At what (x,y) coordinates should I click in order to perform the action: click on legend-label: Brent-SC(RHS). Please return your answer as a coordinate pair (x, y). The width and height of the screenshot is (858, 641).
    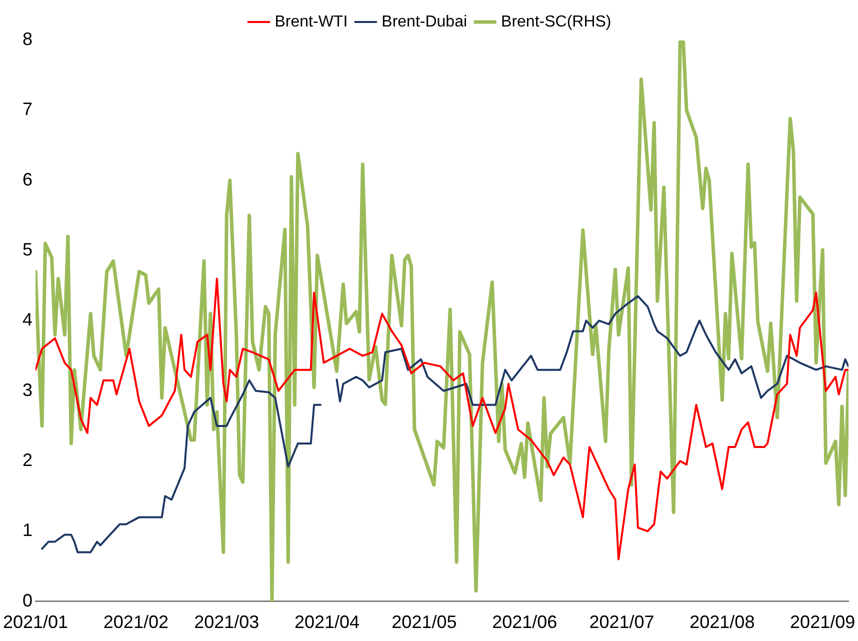
    Looking at the image, I should click on (556, 21).